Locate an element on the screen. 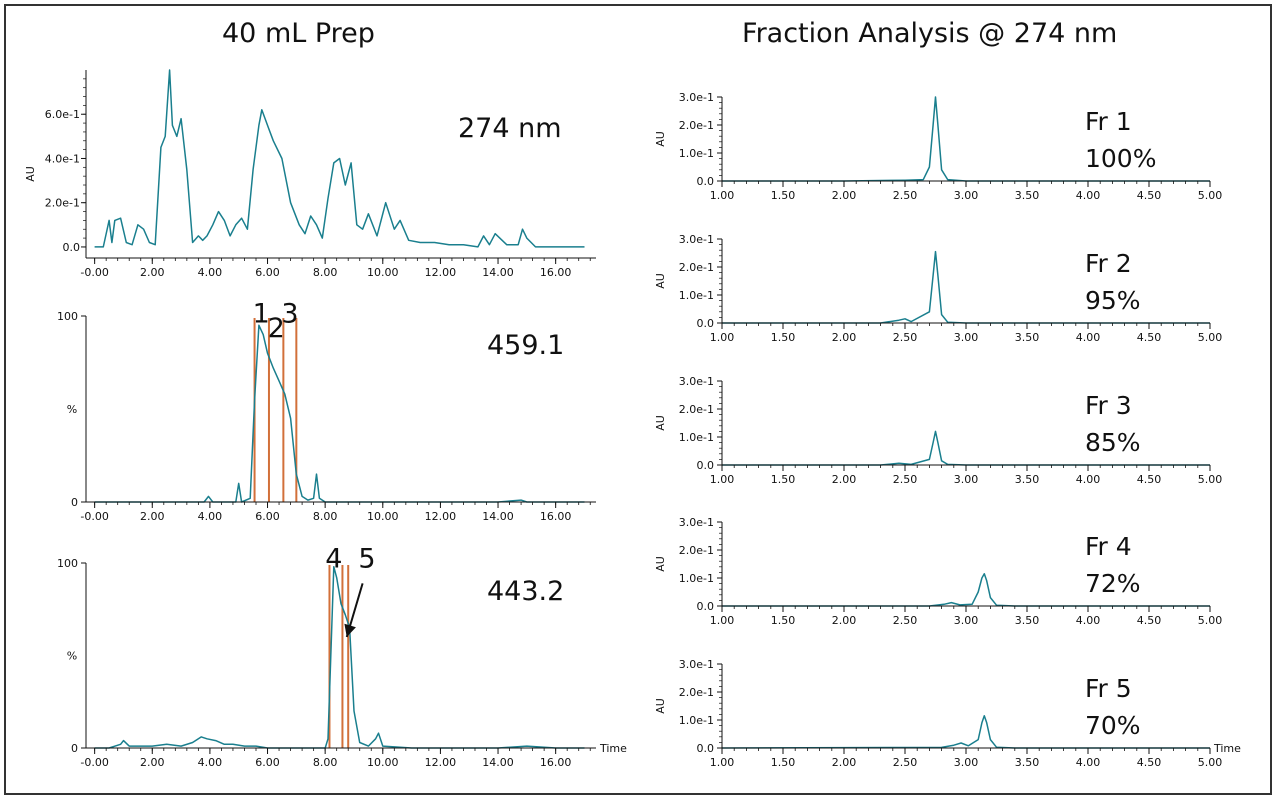 This screenshot has height=803, width=1280. ms443-x-axis-label: Time is located at coordinates (613, 748).